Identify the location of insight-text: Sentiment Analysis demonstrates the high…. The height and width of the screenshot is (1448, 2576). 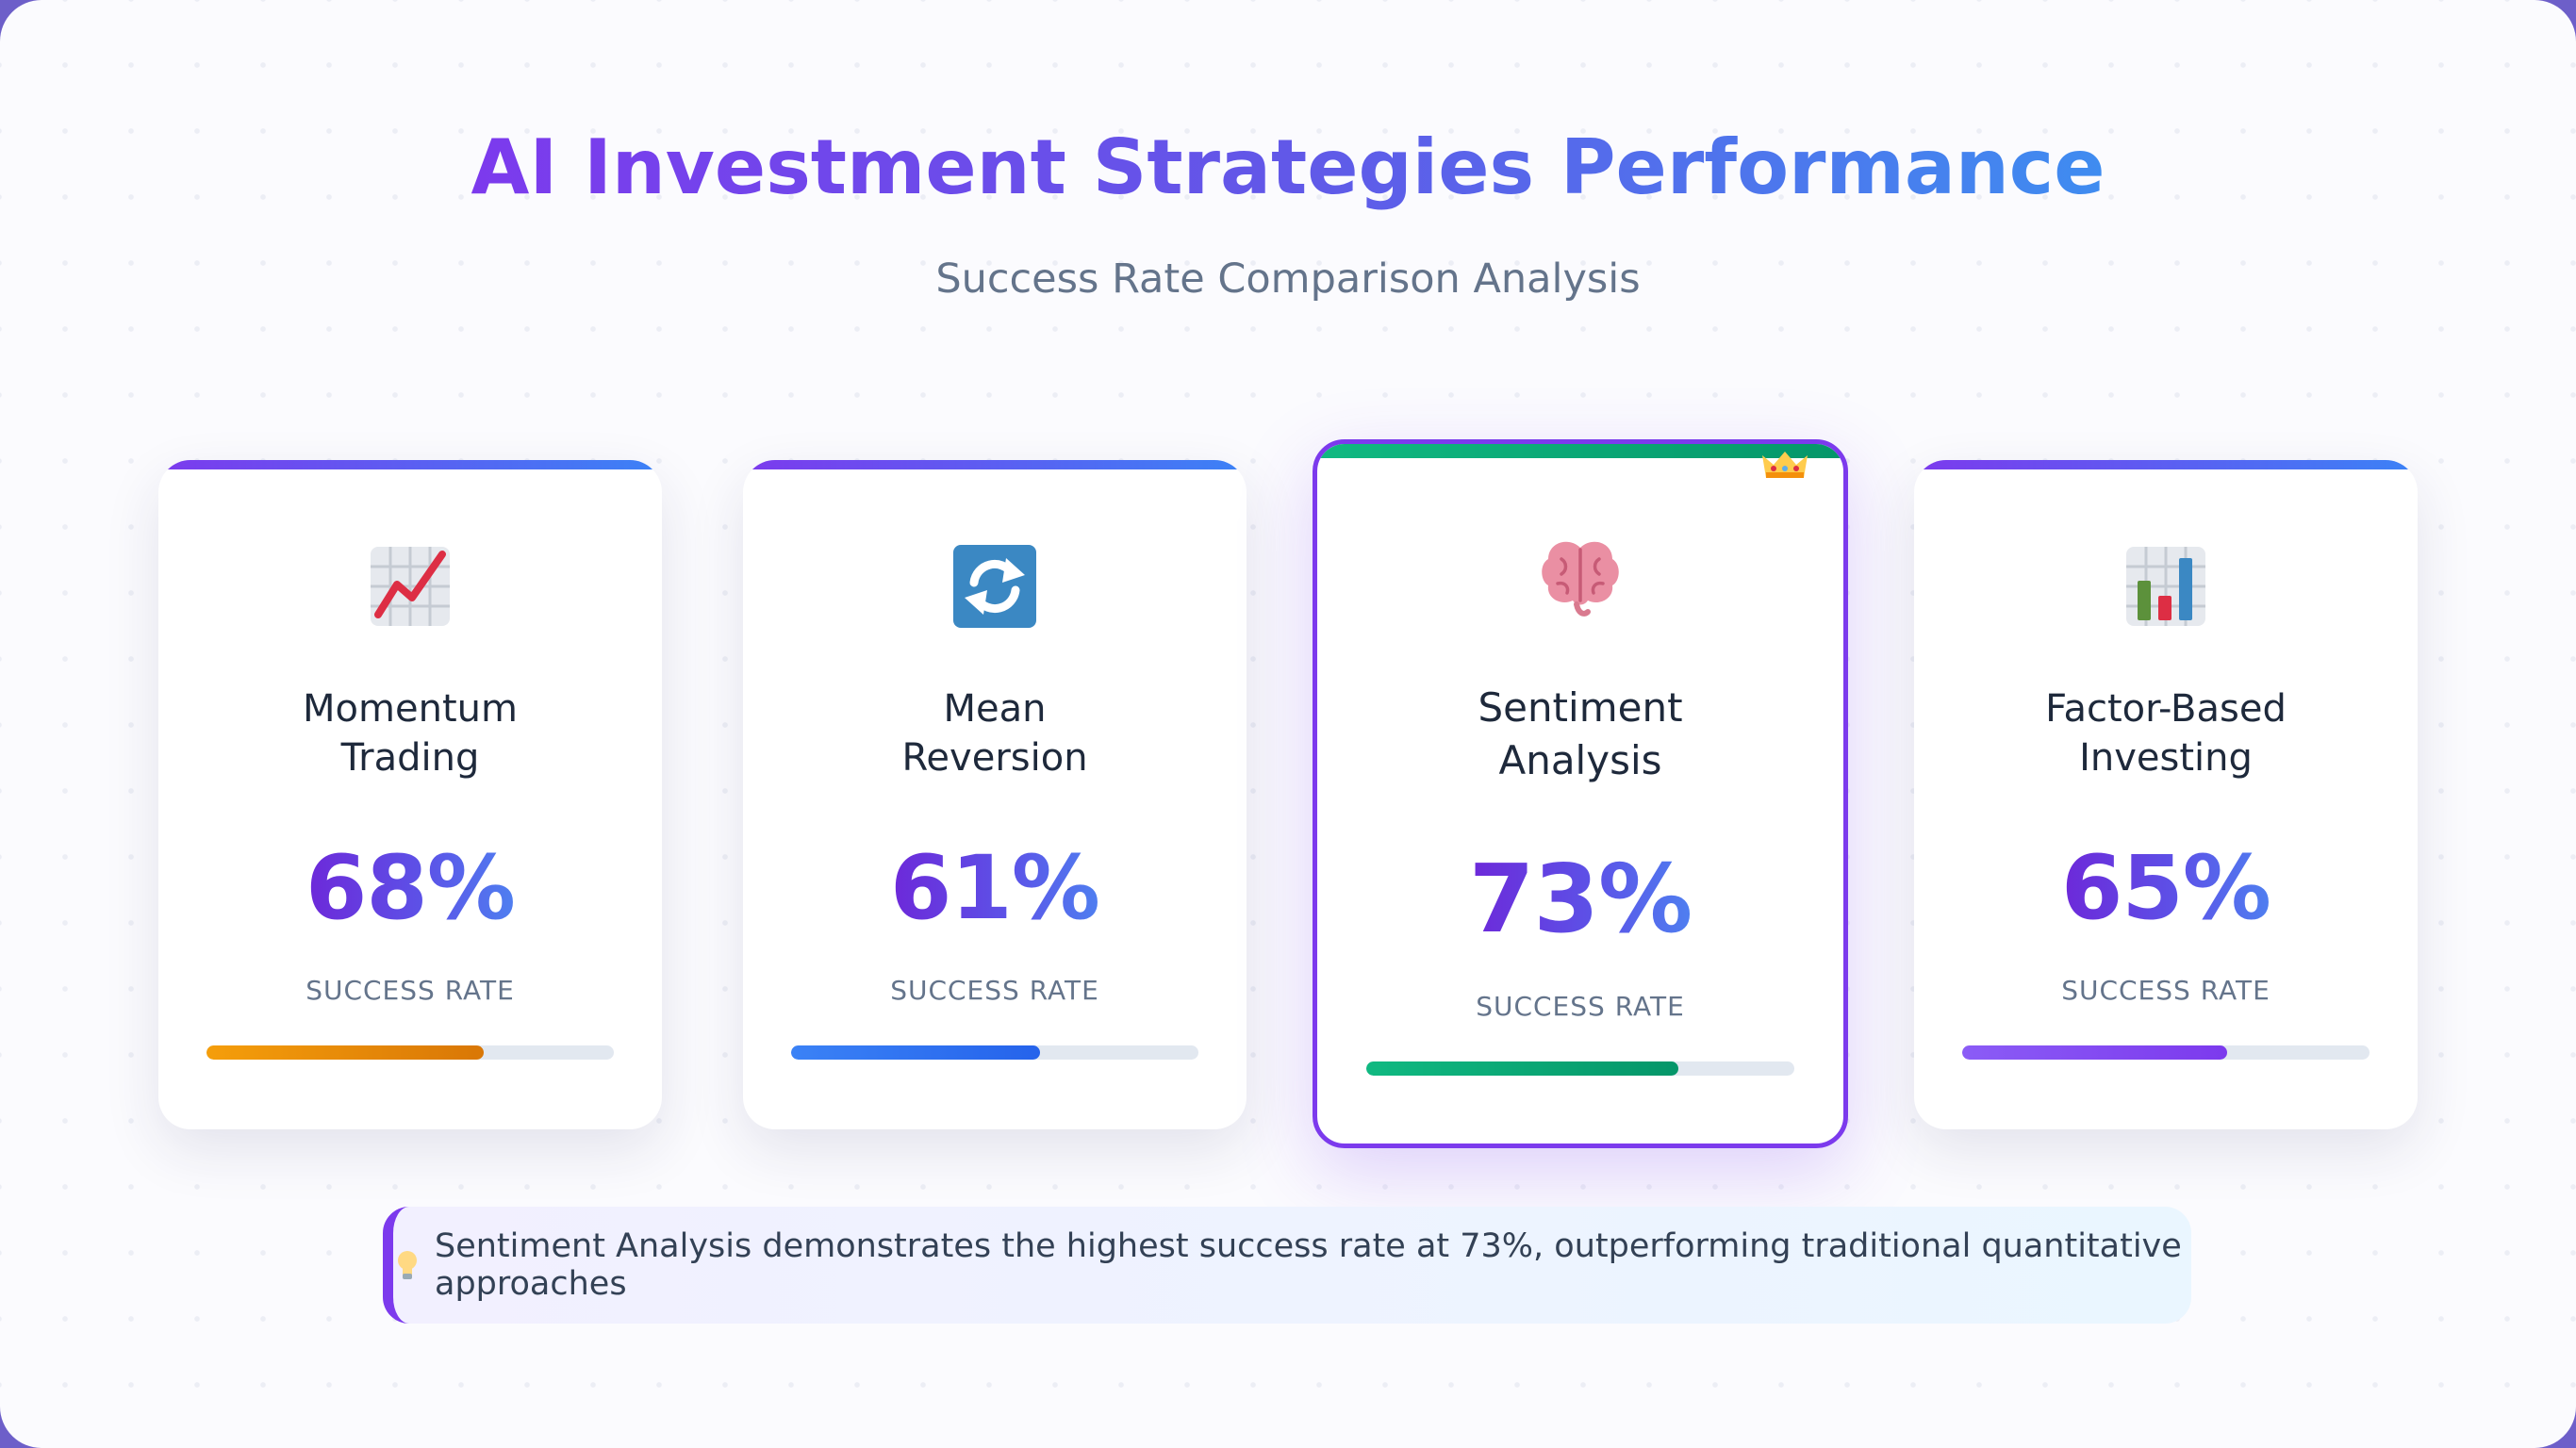
(1308, 1265).